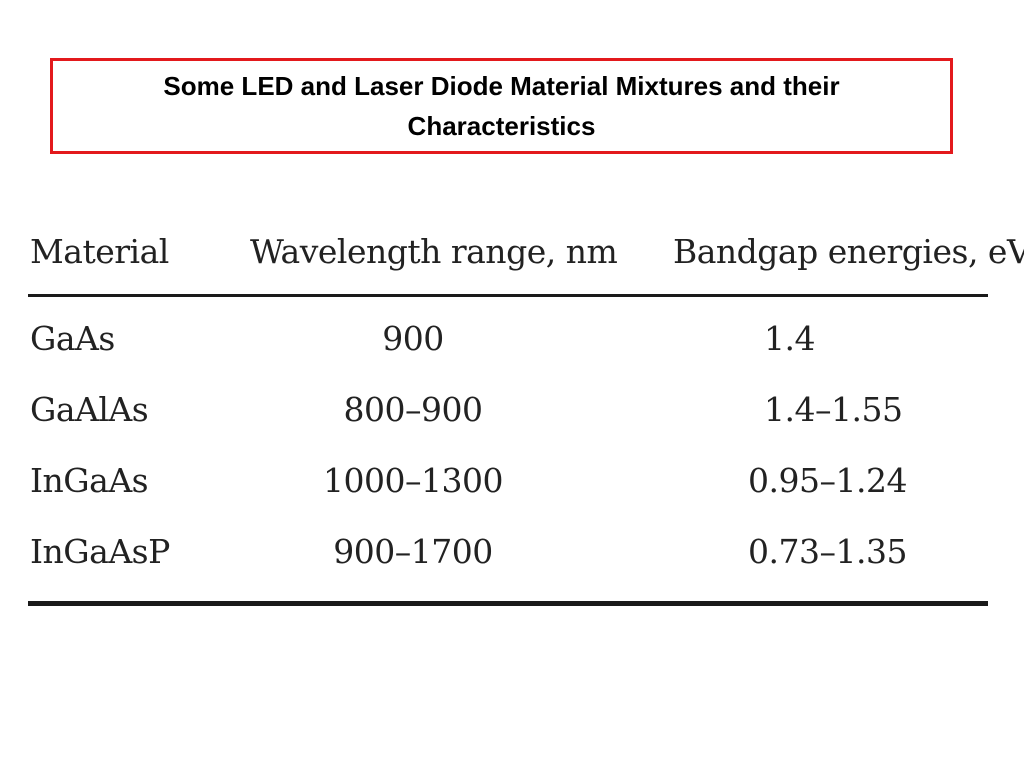  I want to click on cell-material: InGaAsP, so click(100, 551).